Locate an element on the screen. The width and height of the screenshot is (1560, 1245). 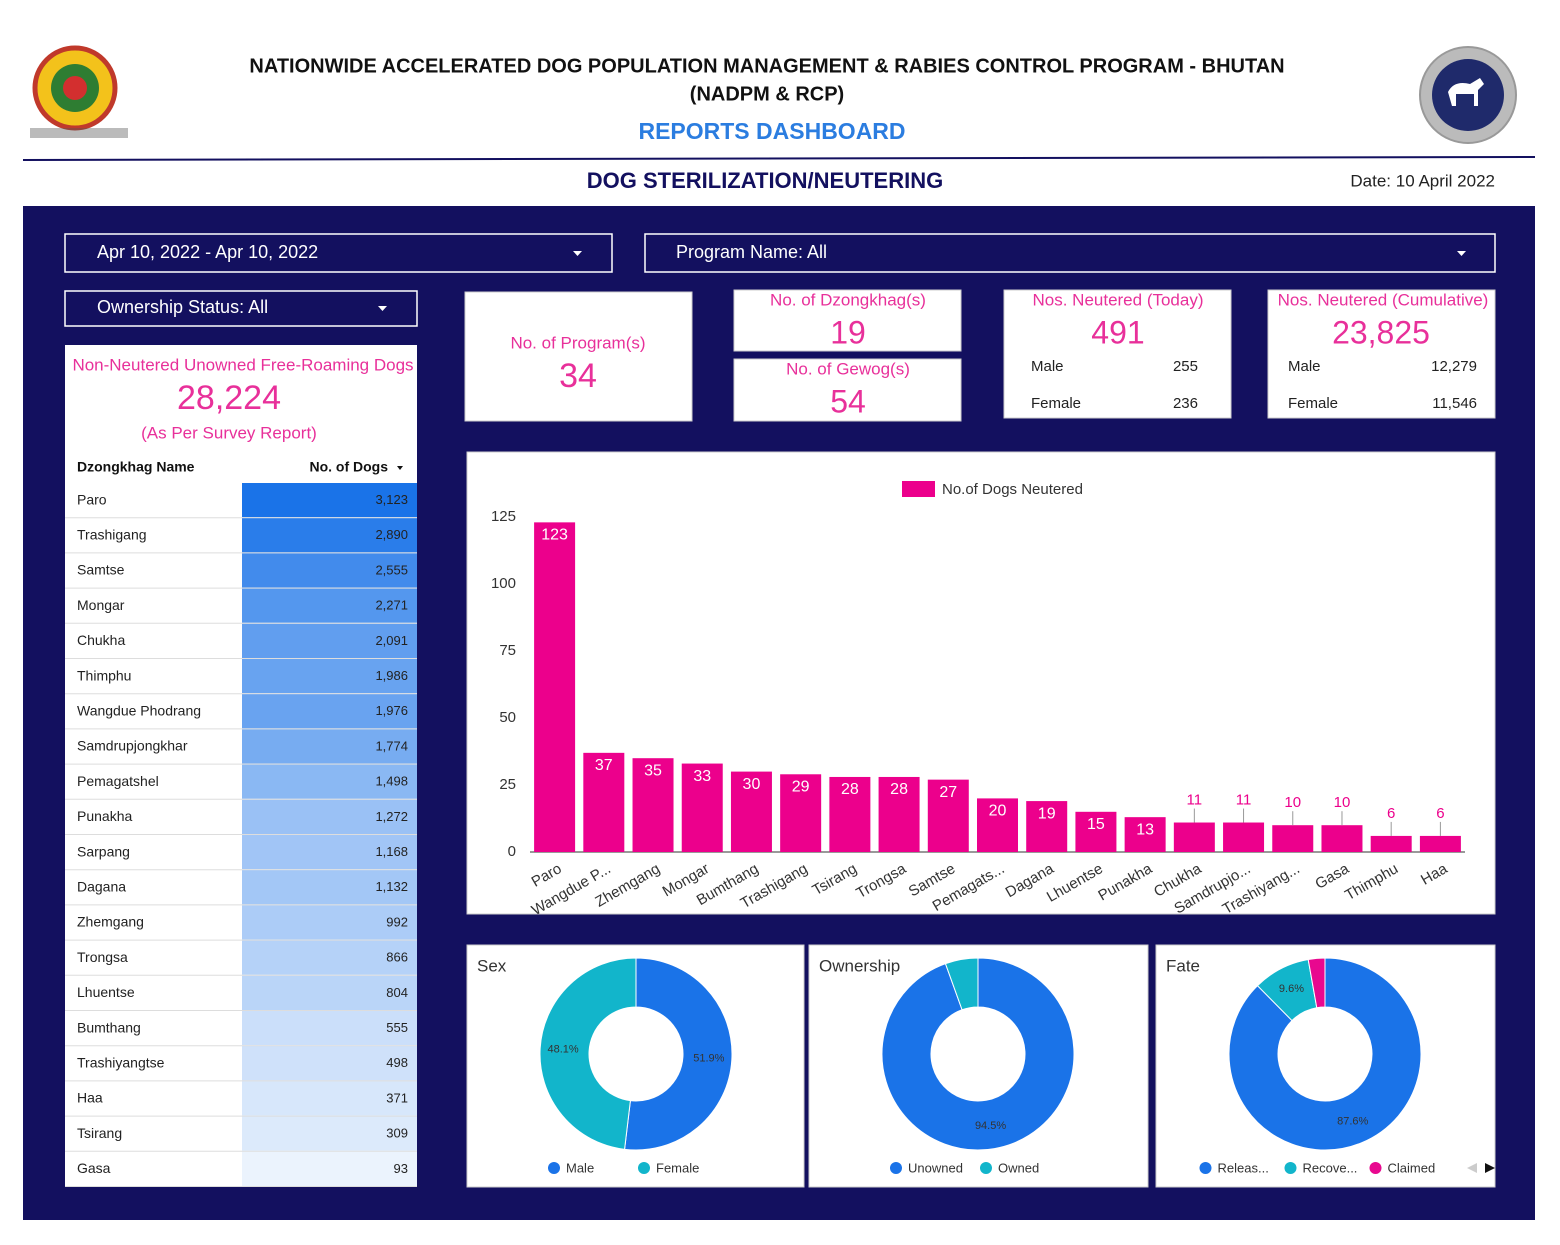
dzongkhag-name: Dagana is located at coordinates (101, 887).